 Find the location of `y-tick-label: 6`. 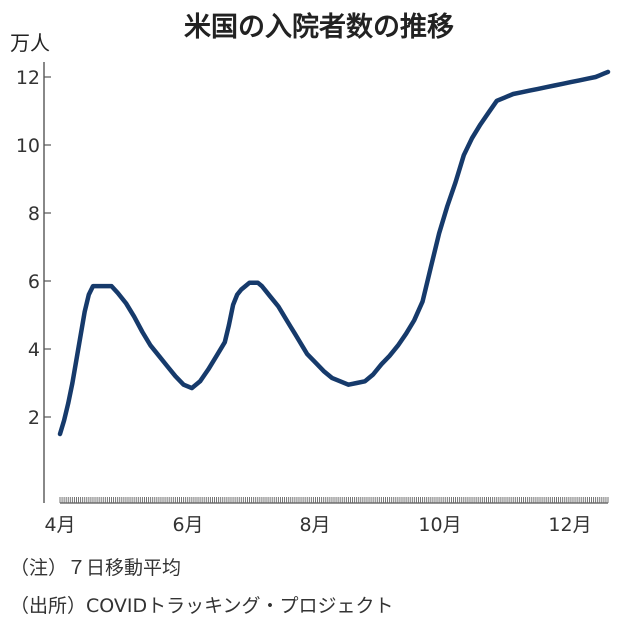

y-tick-label: 6 is located at coordinates (34, 282).